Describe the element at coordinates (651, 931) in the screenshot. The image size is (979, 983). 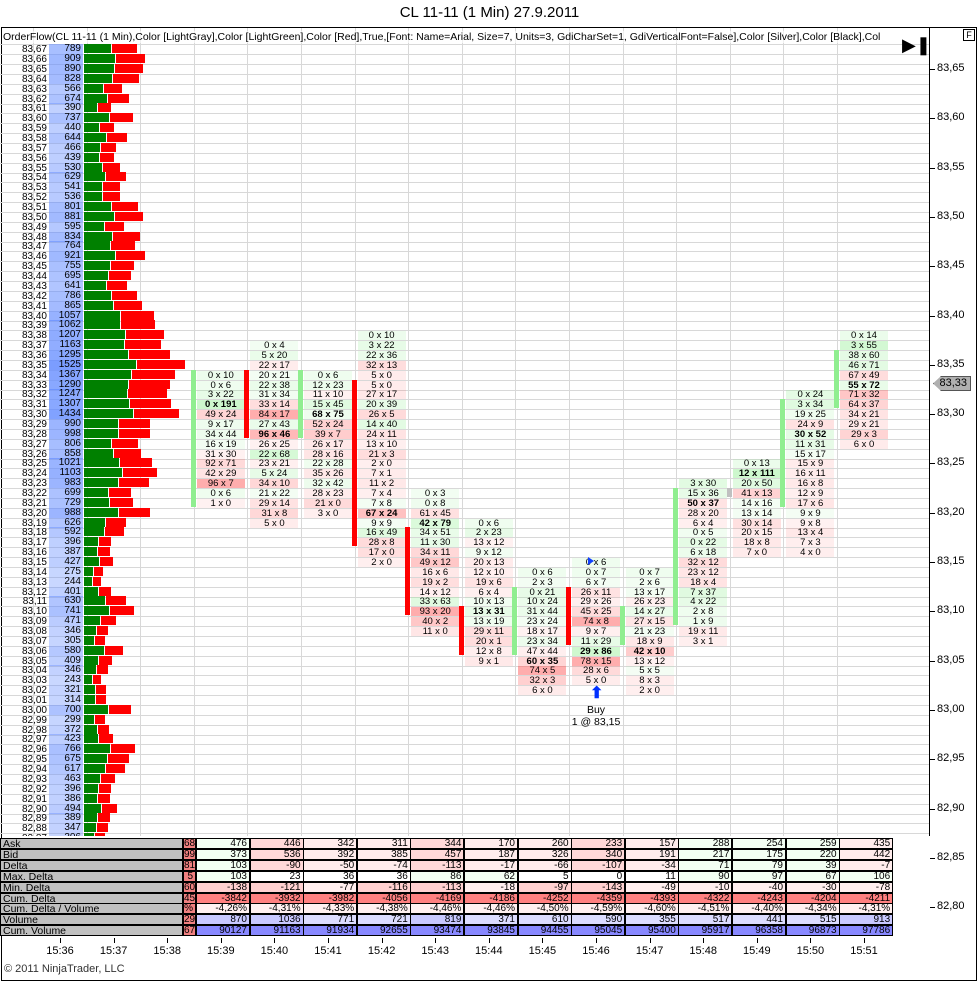
I see `table-cell: 95400` at that location.